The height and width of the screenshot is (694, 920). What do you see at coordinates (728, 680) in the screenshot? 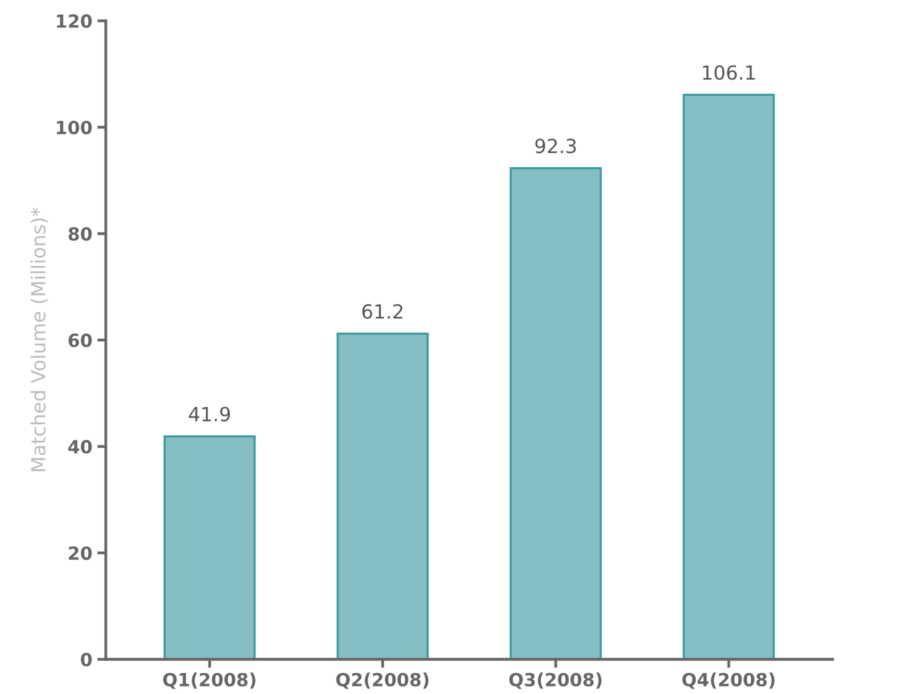
I see `x-tick-label: Q4(2008)` at bounding box center [728, 680].